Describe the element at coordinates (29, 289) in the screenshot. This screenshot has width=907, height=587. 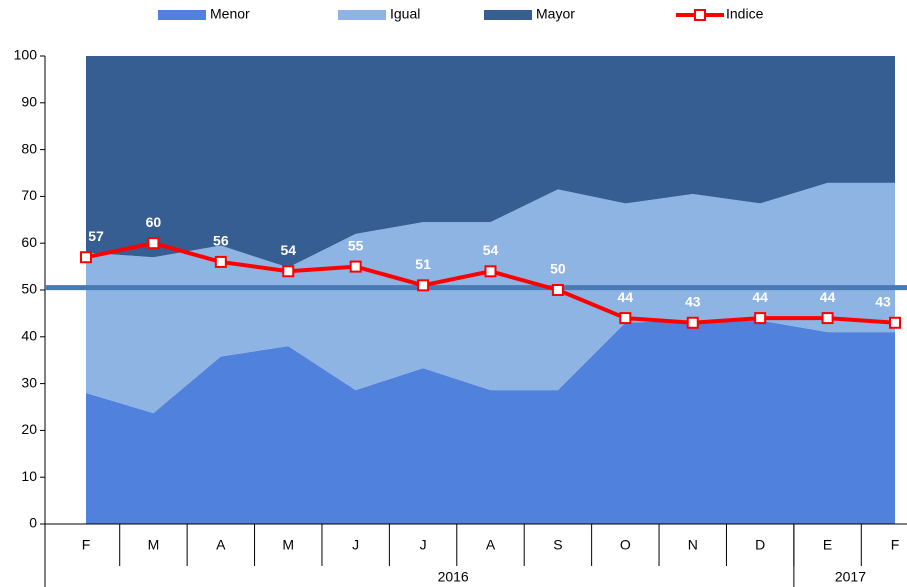
I see `y-tick-label: 50` at that location.